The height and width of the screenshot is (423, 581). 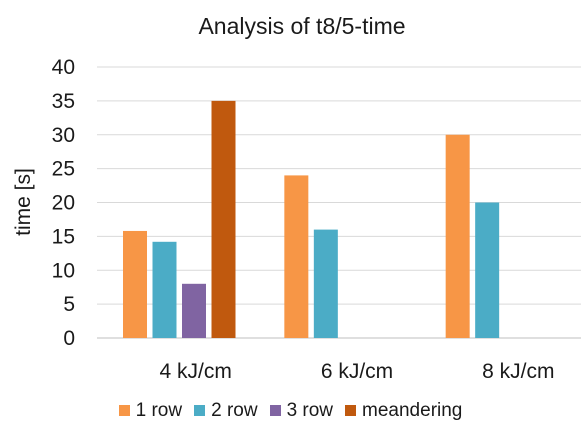 I want to click on y-tick-label: 20, so click(x=63, y=203).